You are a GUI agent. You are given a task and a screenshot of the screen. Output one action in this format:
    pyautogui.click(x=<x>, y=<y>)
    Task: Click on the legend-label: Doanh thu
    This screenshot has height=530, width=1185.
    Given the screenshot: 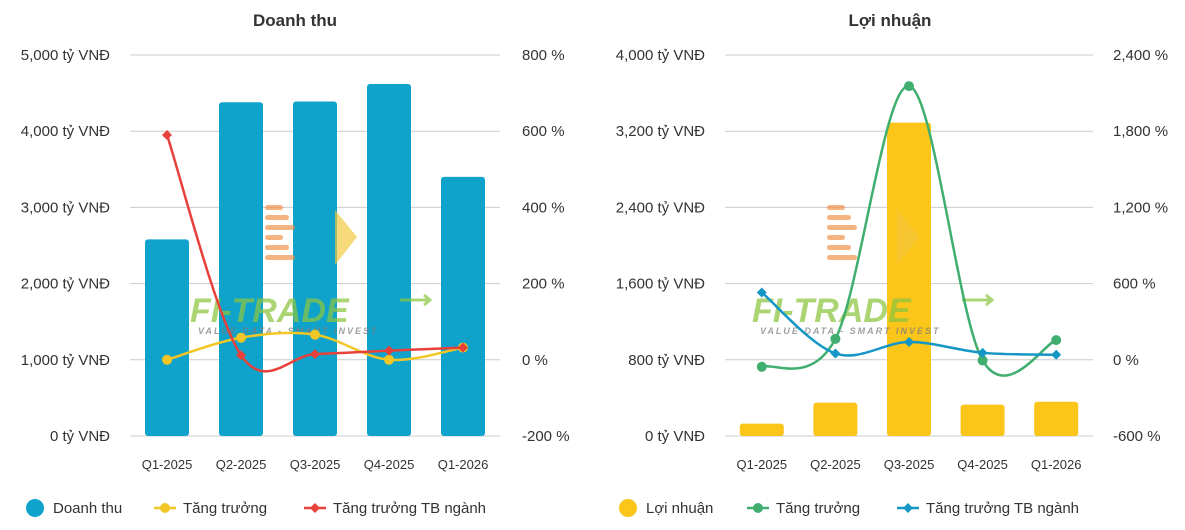 What is the action you would take?
    pyautogui.click(x=87, y=508)
    